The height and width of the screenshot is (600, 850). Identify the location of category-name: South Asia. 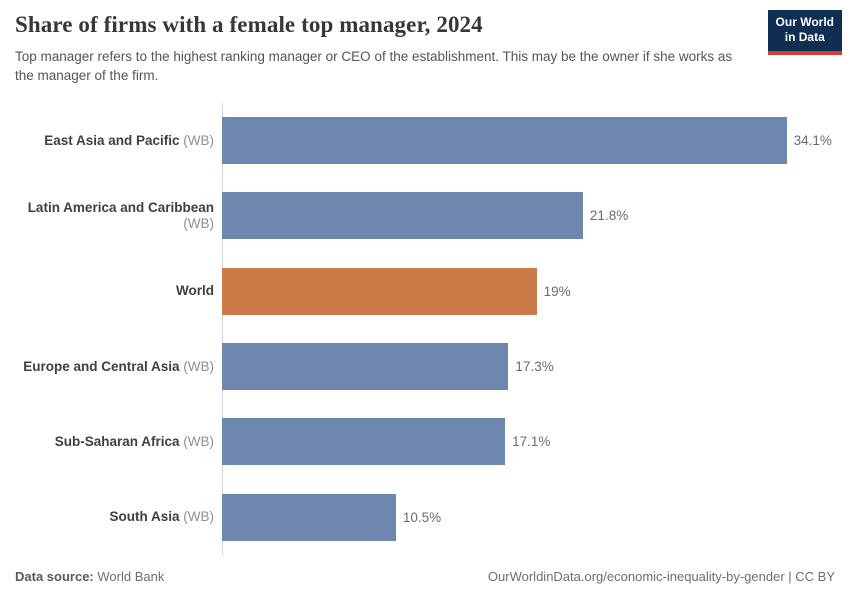
(144, 517).